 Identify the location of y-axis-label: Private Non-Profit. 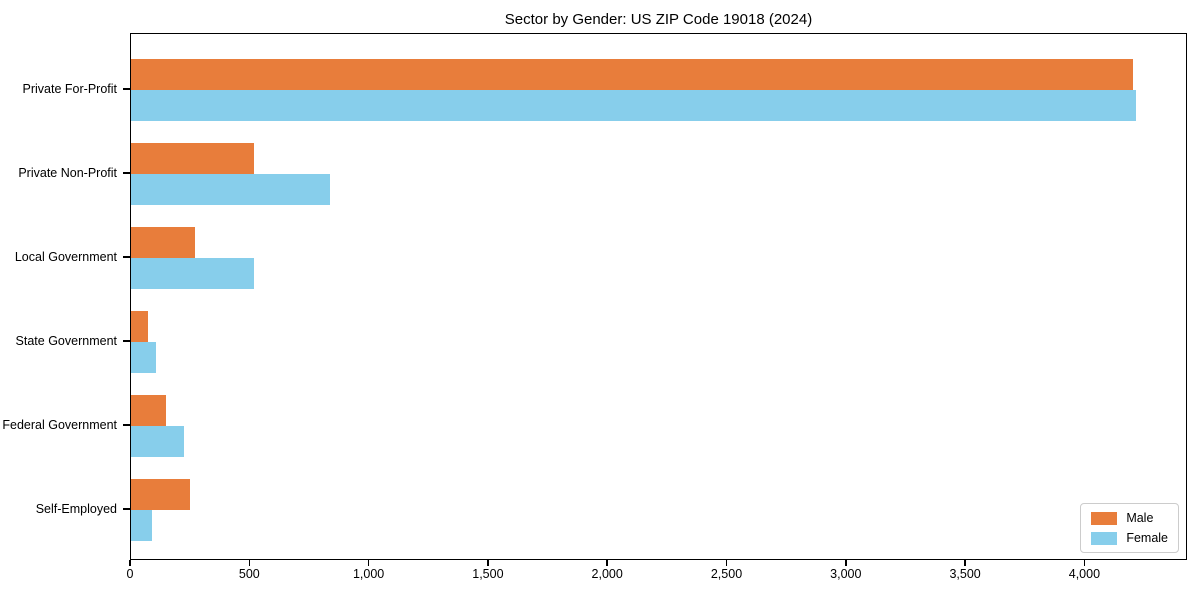
(67, 173).